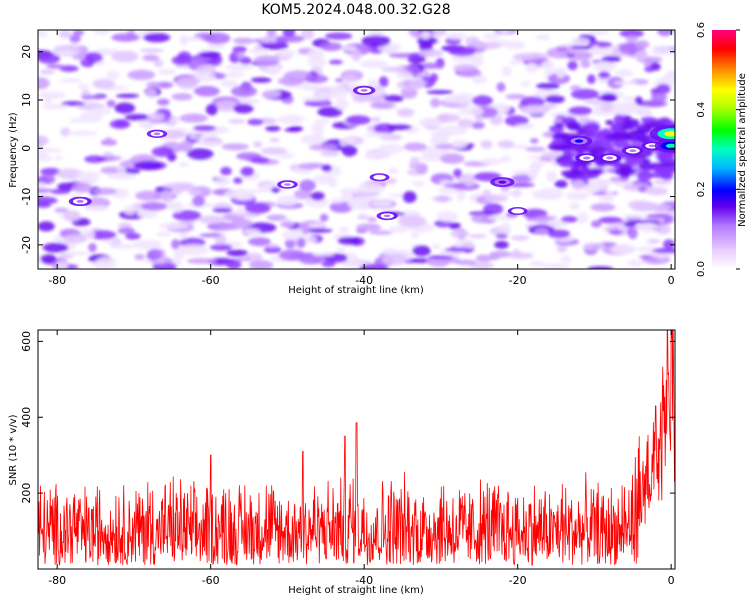  What do you see at coordinates (364, 580) in the screenshot?
I see `snr-x-tick-label: -40` at bounding box center [364, 580].